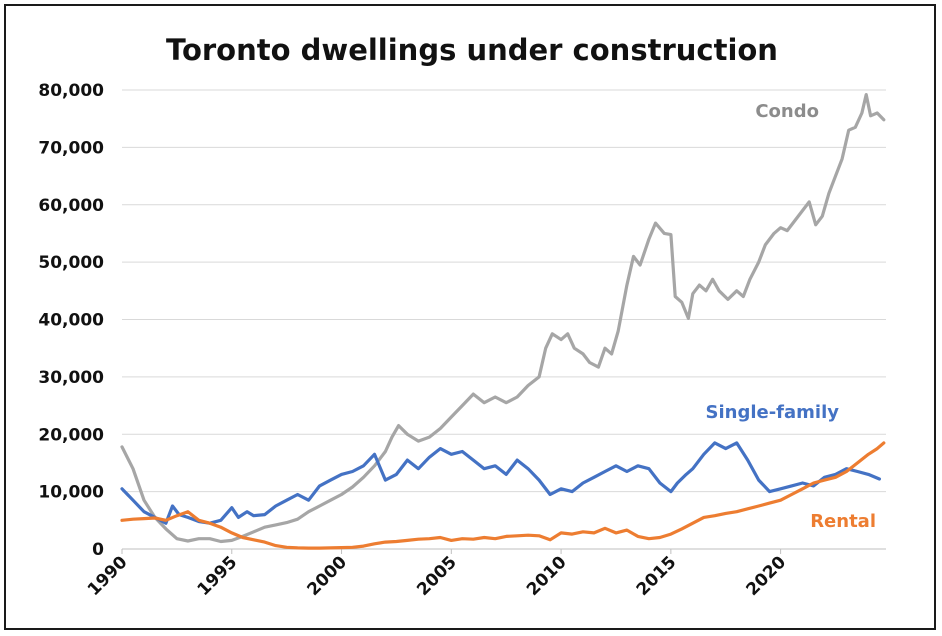 The height and width of the screenshot is (636, 942). What do you see at coordinates (773, 412) in the screenshot?
I see `series-label-single-family: Single-family` at bounding box center [773, 412].